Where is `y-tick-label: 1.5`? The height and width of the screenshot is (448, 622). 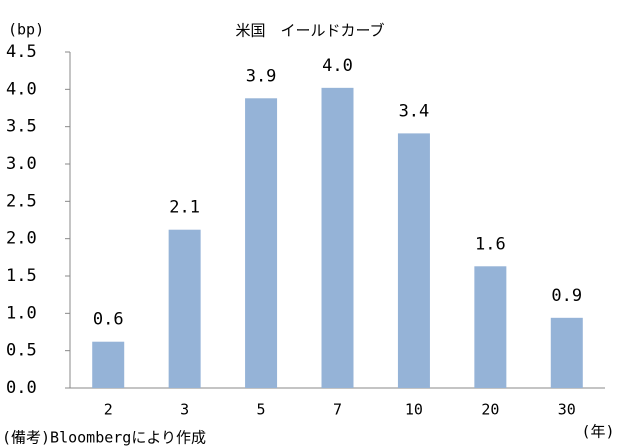
y-tick-label: 1.5 is located at coordinates (21, 276).